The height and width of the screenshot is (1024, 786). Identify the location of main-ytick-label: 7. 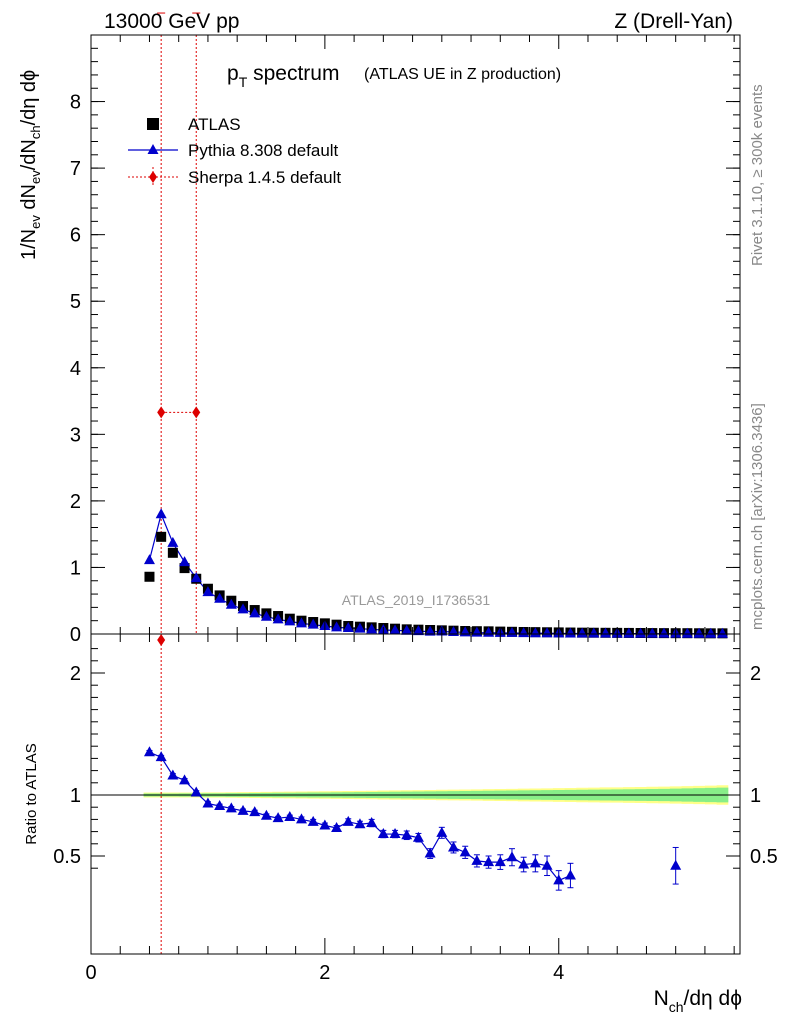
(75, 169).